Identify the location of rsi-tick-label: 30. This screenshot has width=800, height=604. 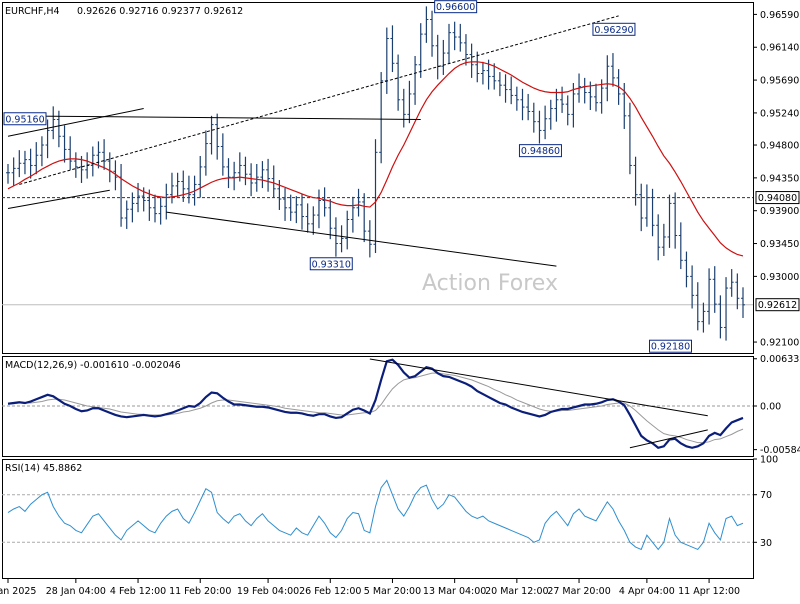
(766, 543).